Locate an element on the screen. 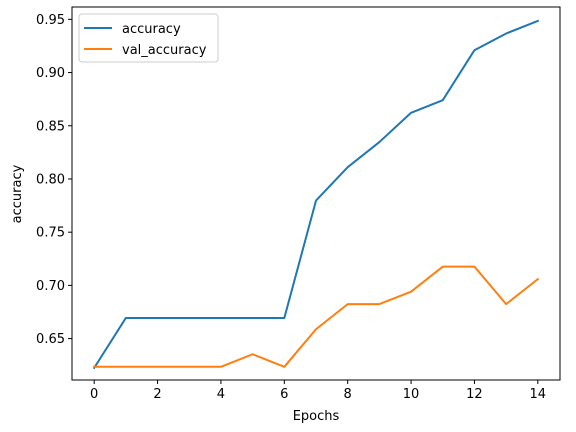 The height and width of the screenshot is (432, 576). legend-label-accuracy: accuracy is located at coordinates (151, 29).